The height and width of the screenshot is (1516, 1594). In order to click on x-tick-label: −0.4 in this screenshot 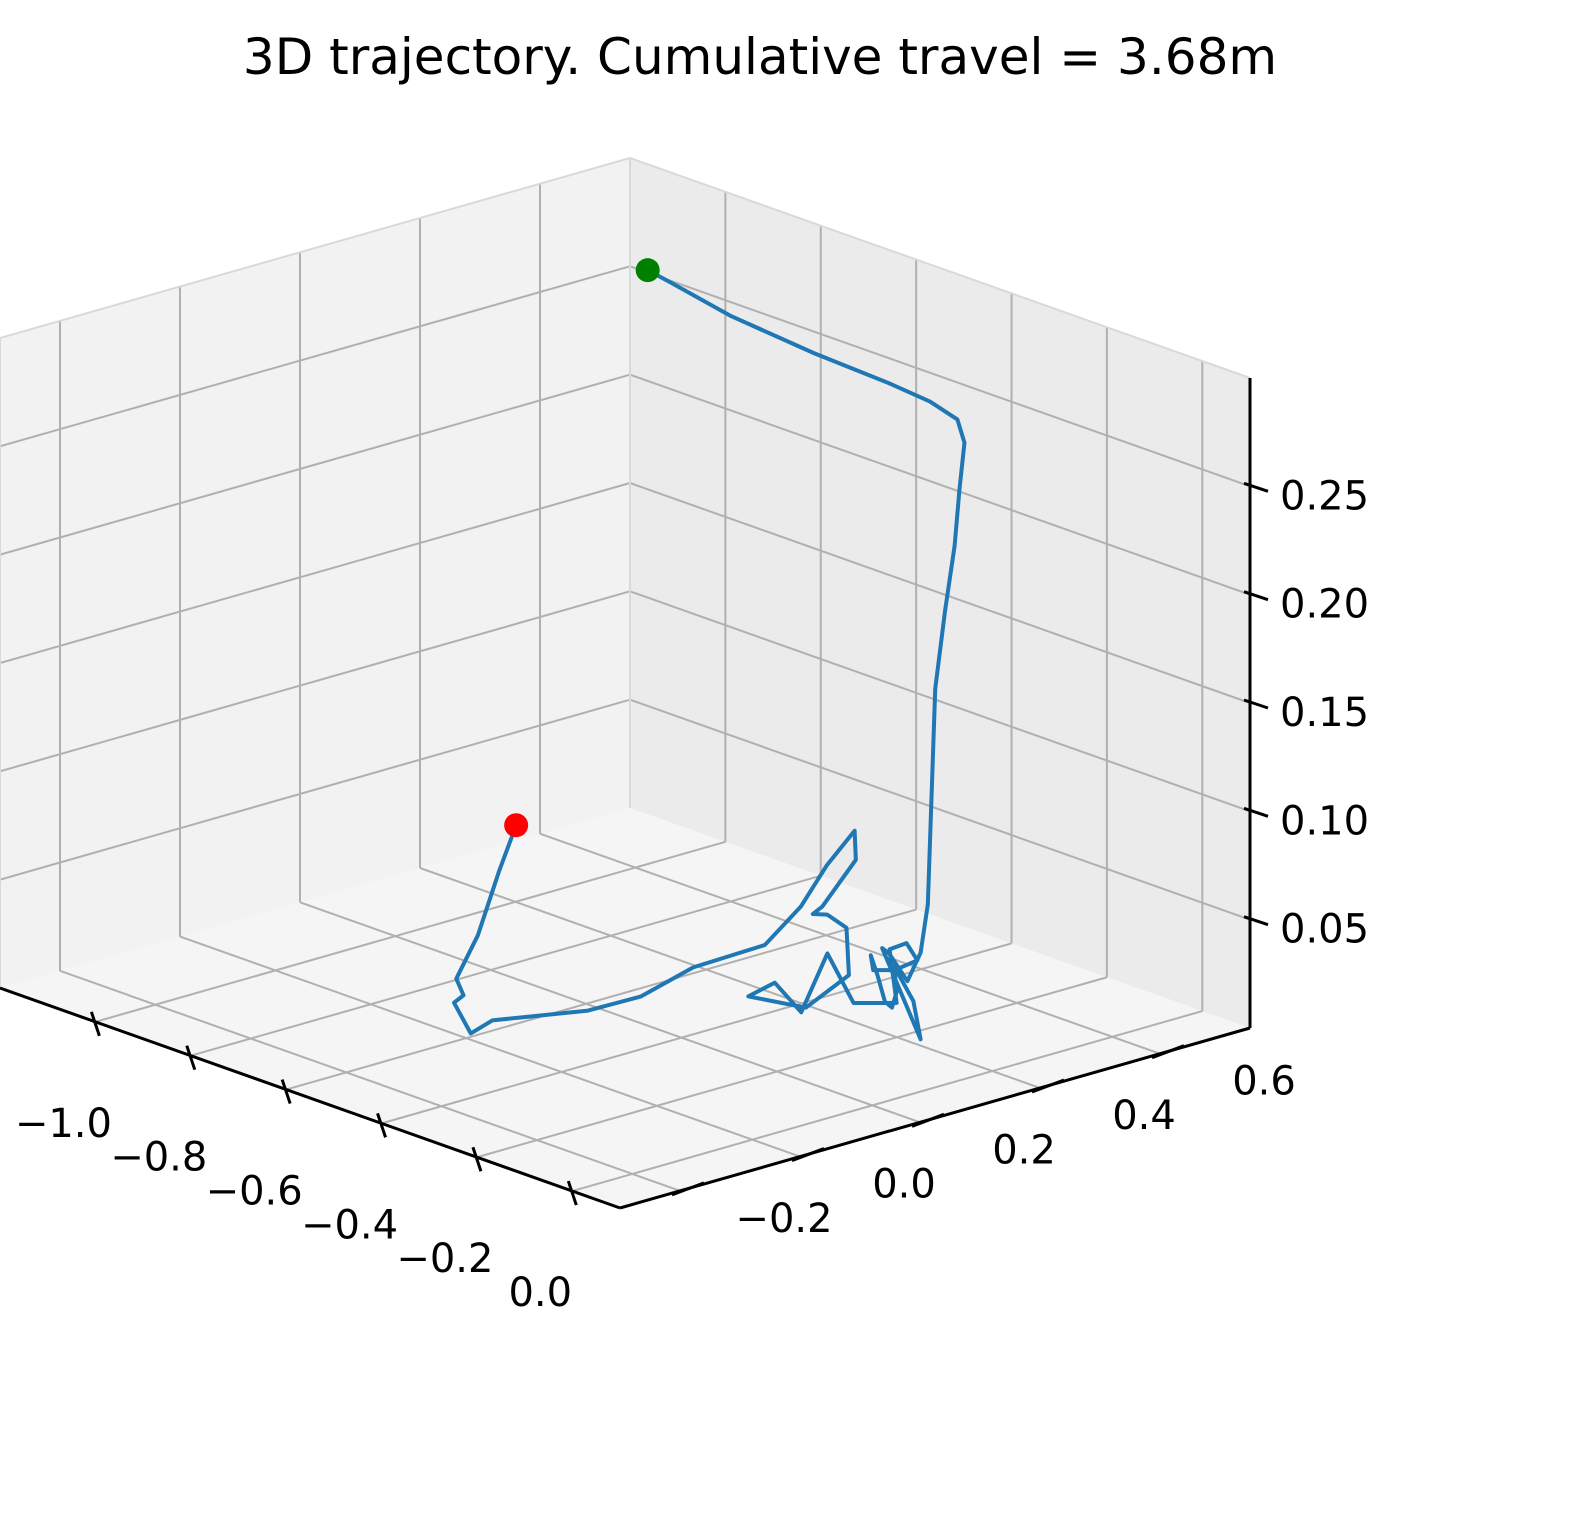, I will do `click(349, 1225)`.